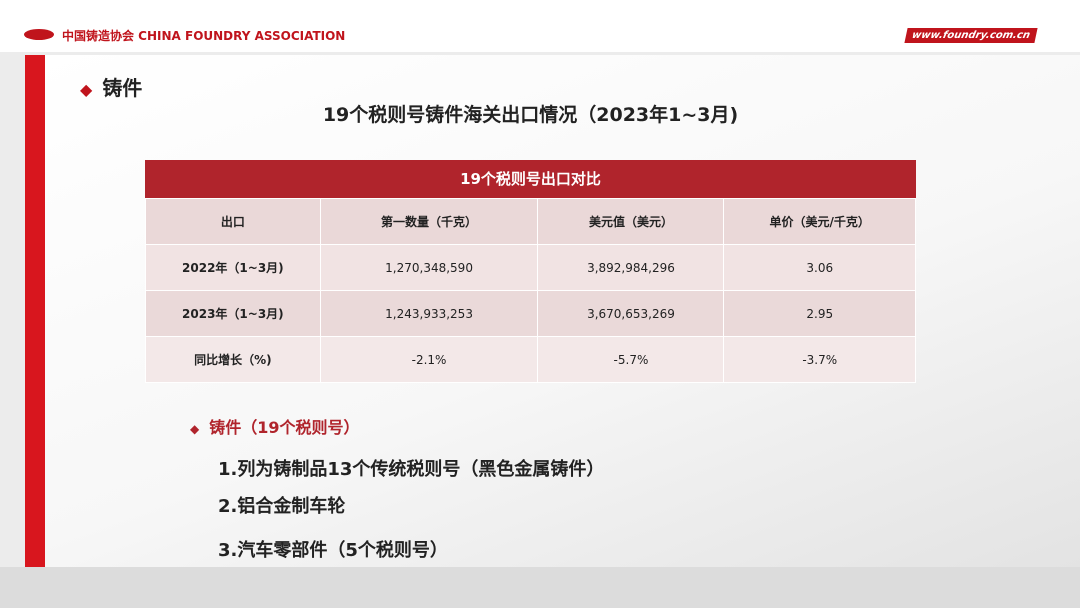 Image resolution: width=1080 pixels, height=608 pixels. I want to click on cell: -2.1%, so click(429, 359).